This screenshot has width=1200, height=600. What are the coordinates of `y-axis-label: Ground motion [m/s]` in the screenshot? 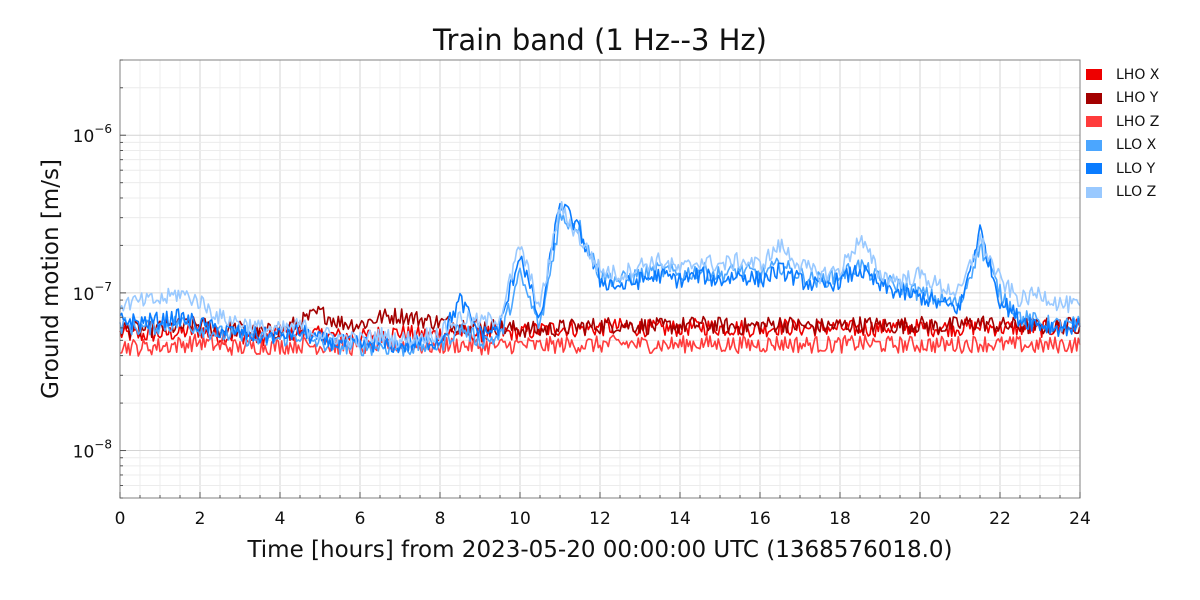 It's located at (51, 279).